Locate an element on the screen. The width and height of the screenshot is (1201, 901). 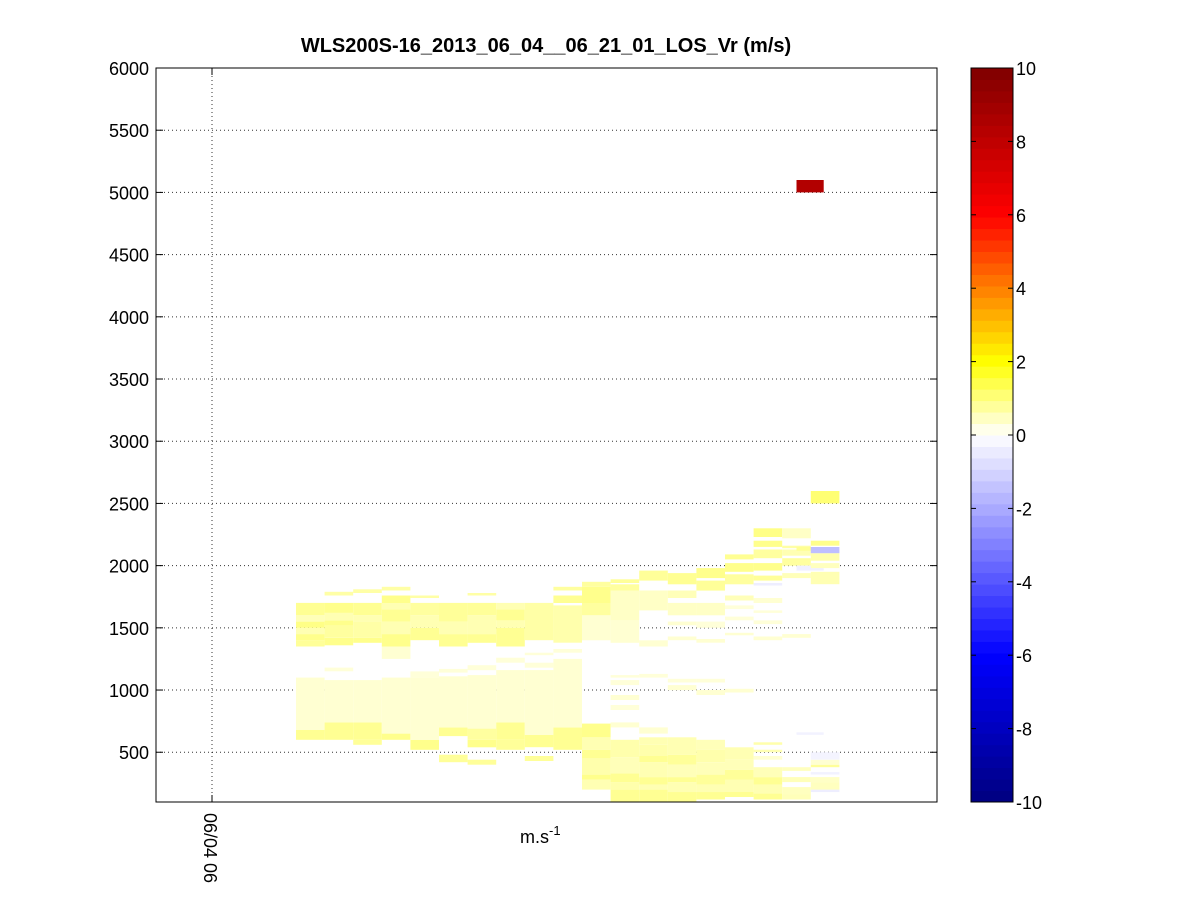
y-tick-label: 6000 is located at coordinates (129, 69).